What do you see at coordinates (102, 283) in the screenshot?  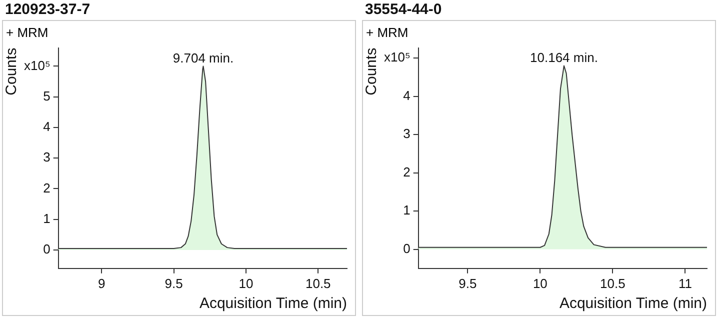 I see `x-tick-label: 9` at bounding box center [102, 283].